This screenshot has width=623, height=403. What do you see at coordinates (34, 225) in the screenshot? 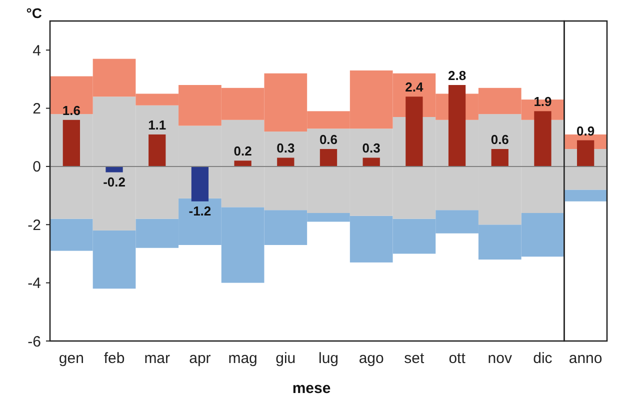
I see `y-tick-label: -2` at bounding box center [34, 225].